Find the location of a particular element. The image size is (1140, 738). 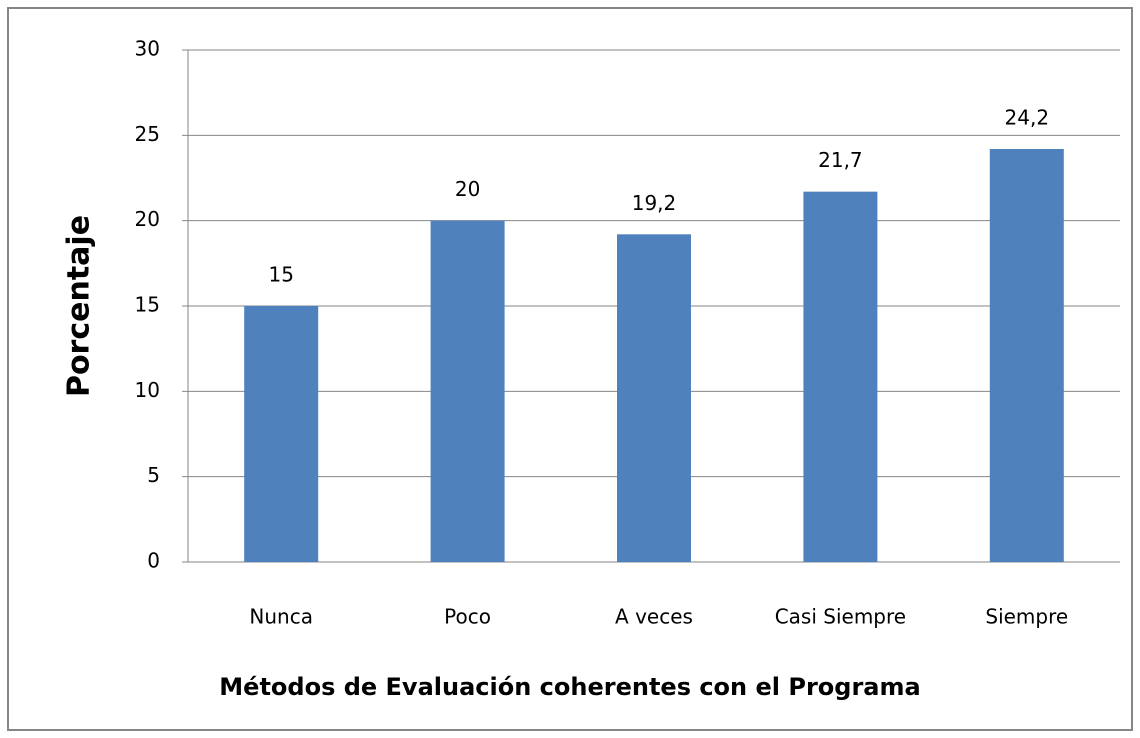

x-tick-label: Siempre is located at coordinates (1026, 617).